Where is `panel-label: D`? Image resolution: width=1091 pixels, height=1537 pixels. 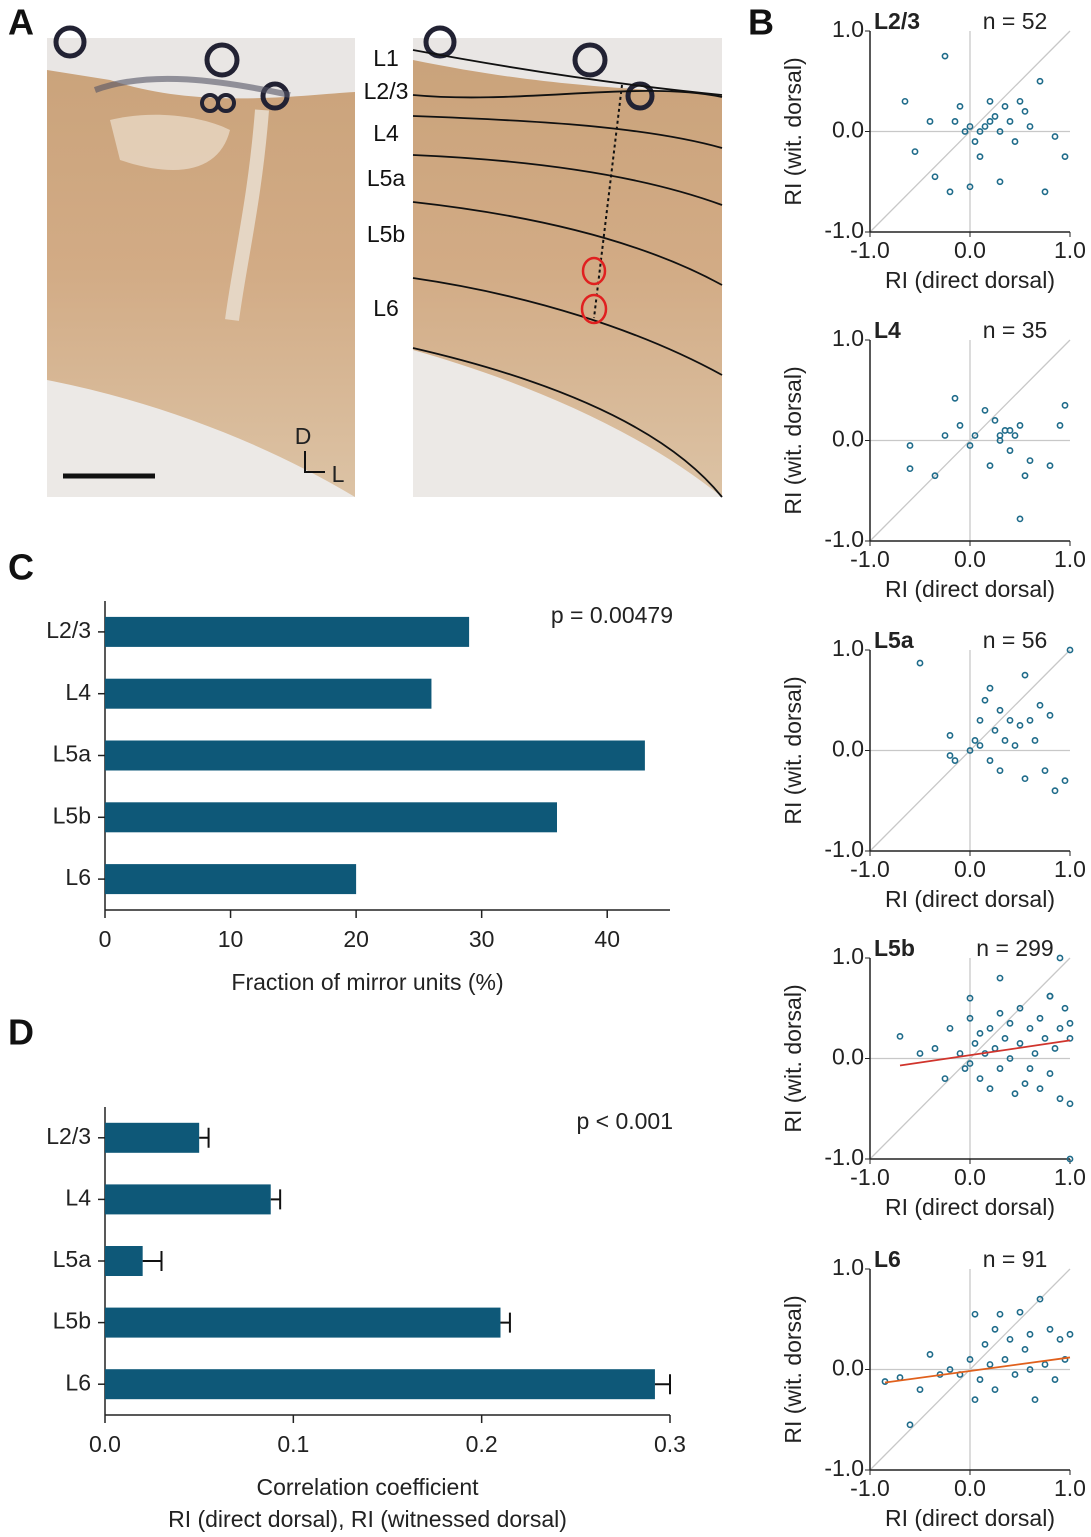
panel-label: D is located at coordinates (21, 1032).